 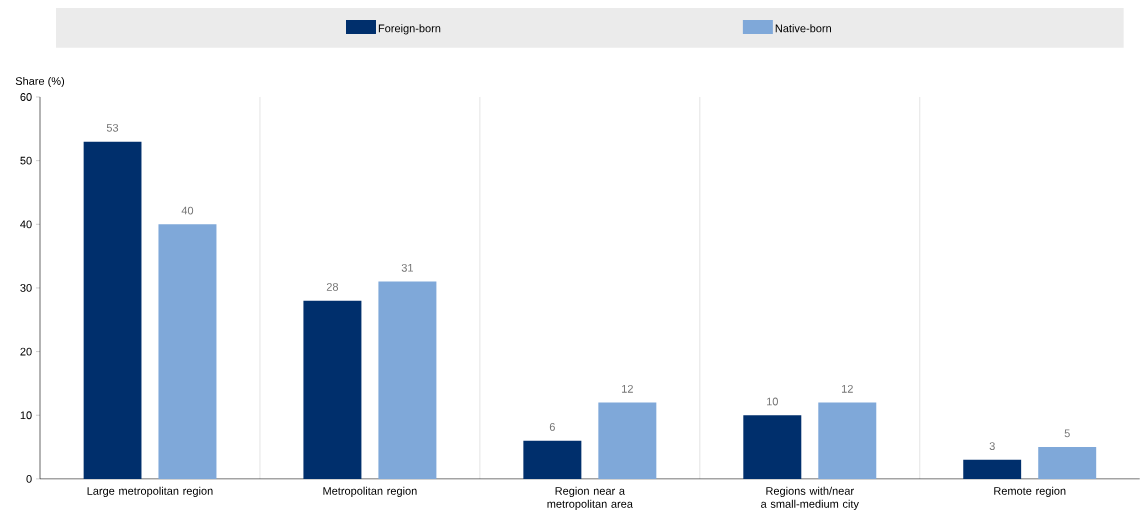 I want to click on y-tick-label: 40, so click(x=26, y=224).